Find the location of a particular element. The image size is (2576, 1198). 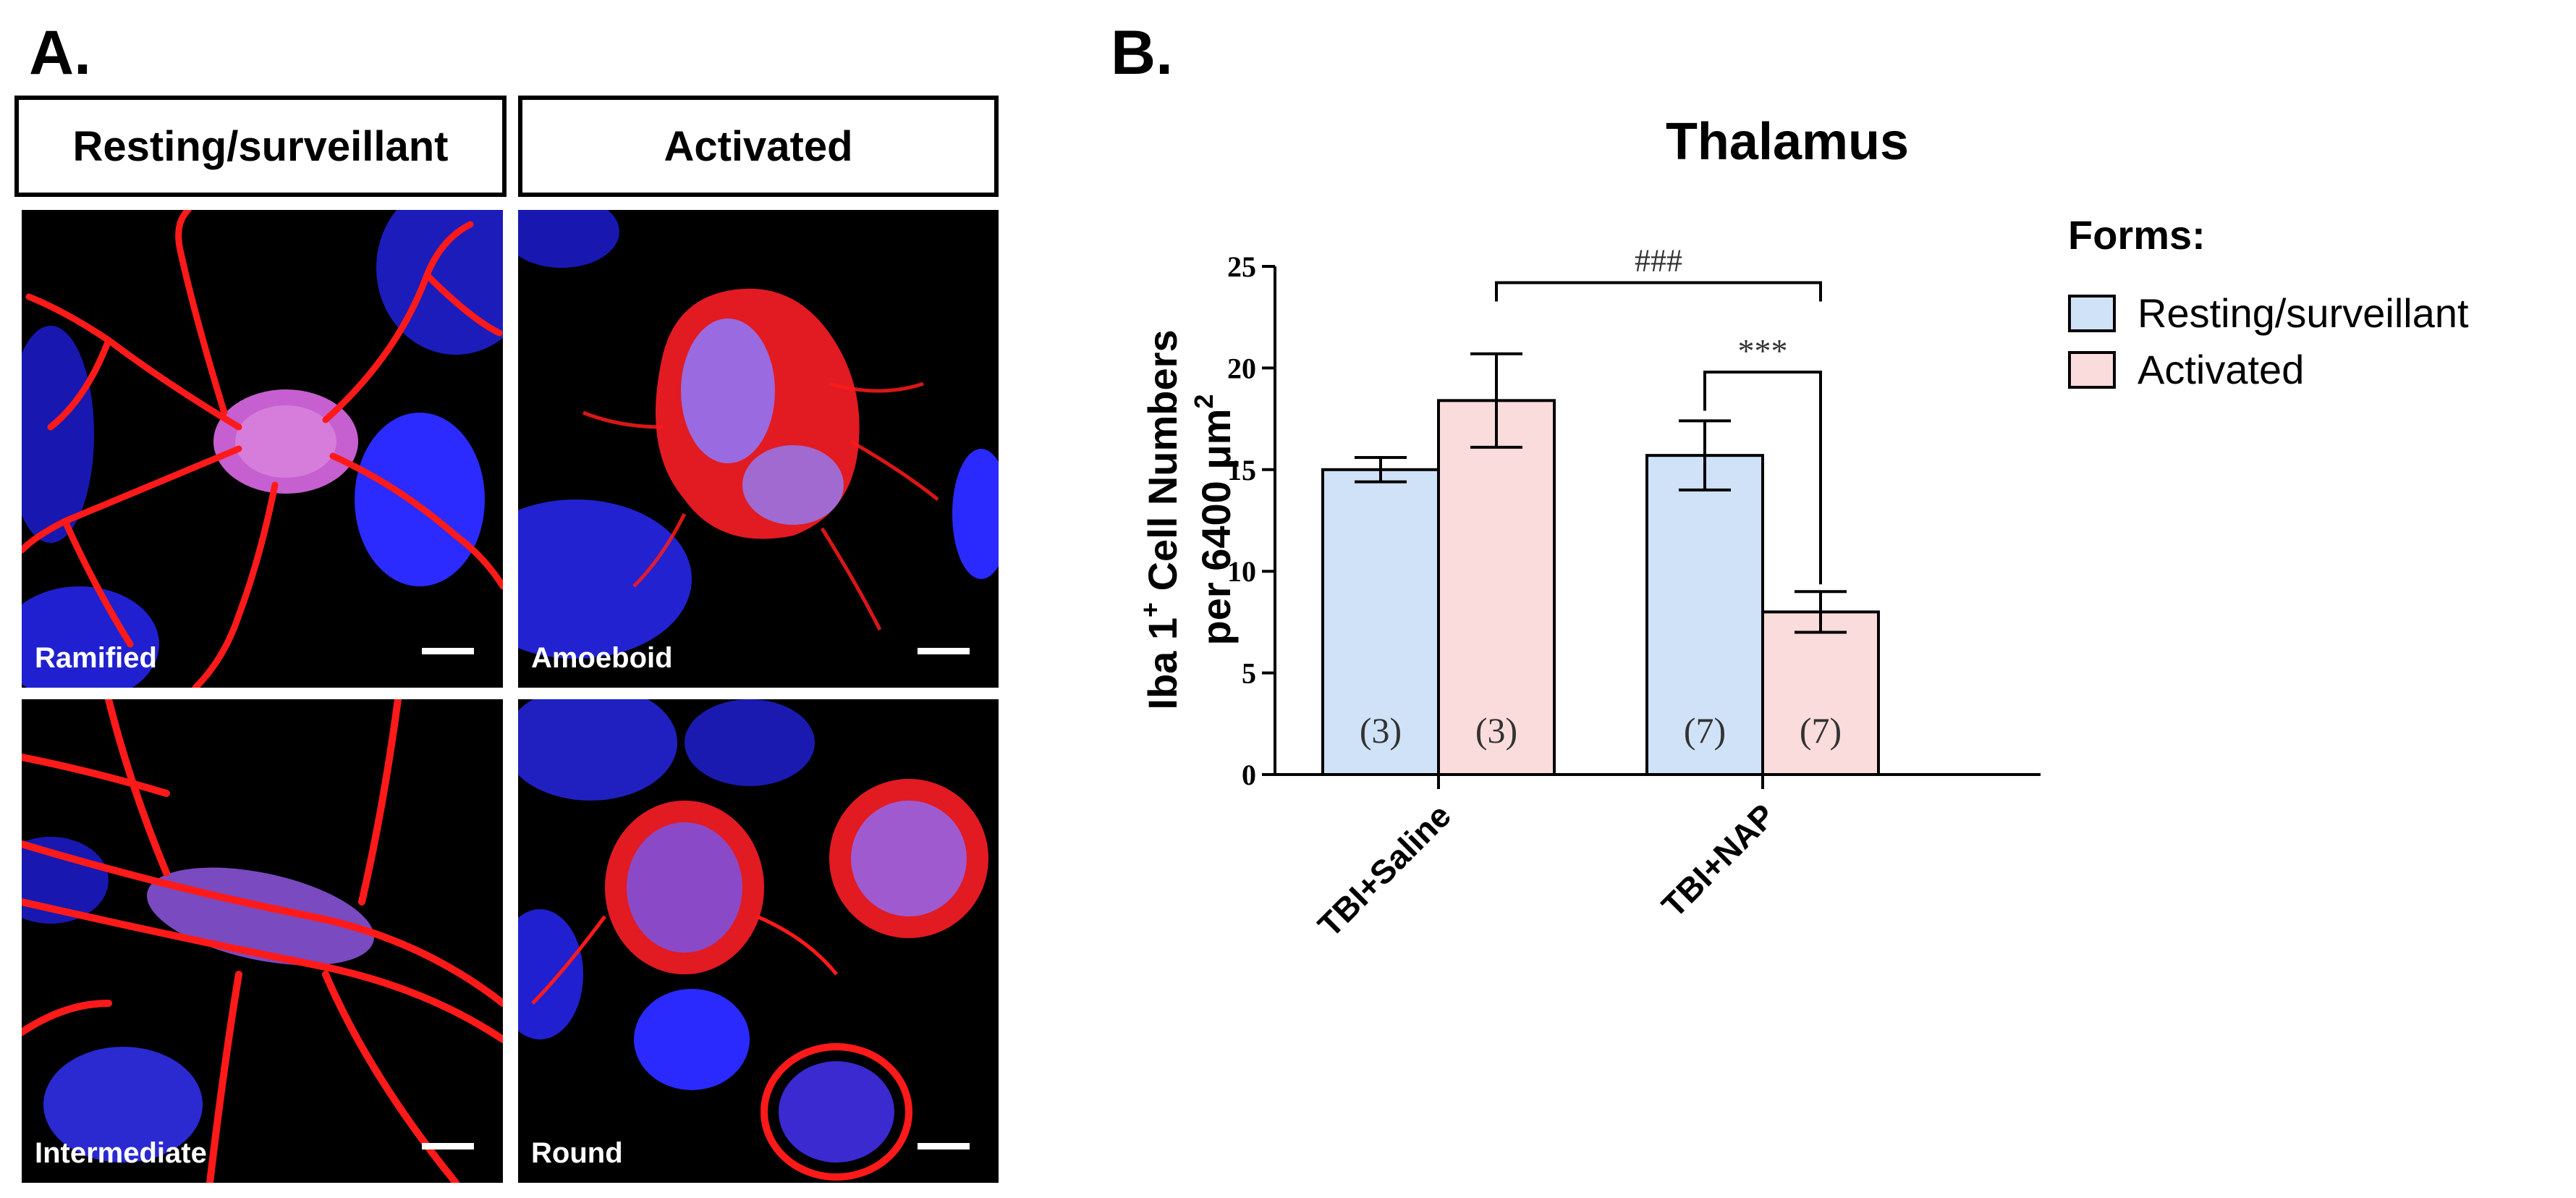

legend-item-resting: Resting/surveillant is located at coordinates (2268, 313).